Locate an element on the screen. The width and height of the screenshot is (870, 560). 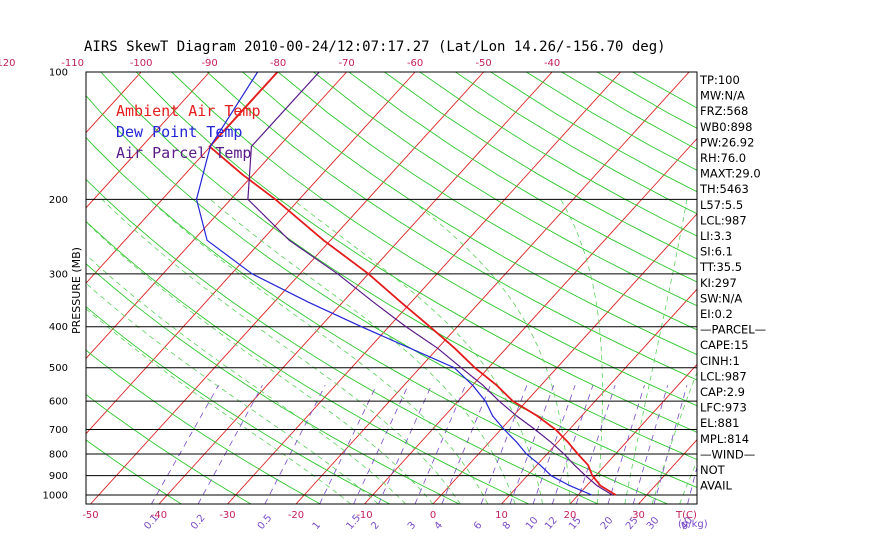
mixing-ratio-tick-label: 6 is located at coordinates (478, 526).